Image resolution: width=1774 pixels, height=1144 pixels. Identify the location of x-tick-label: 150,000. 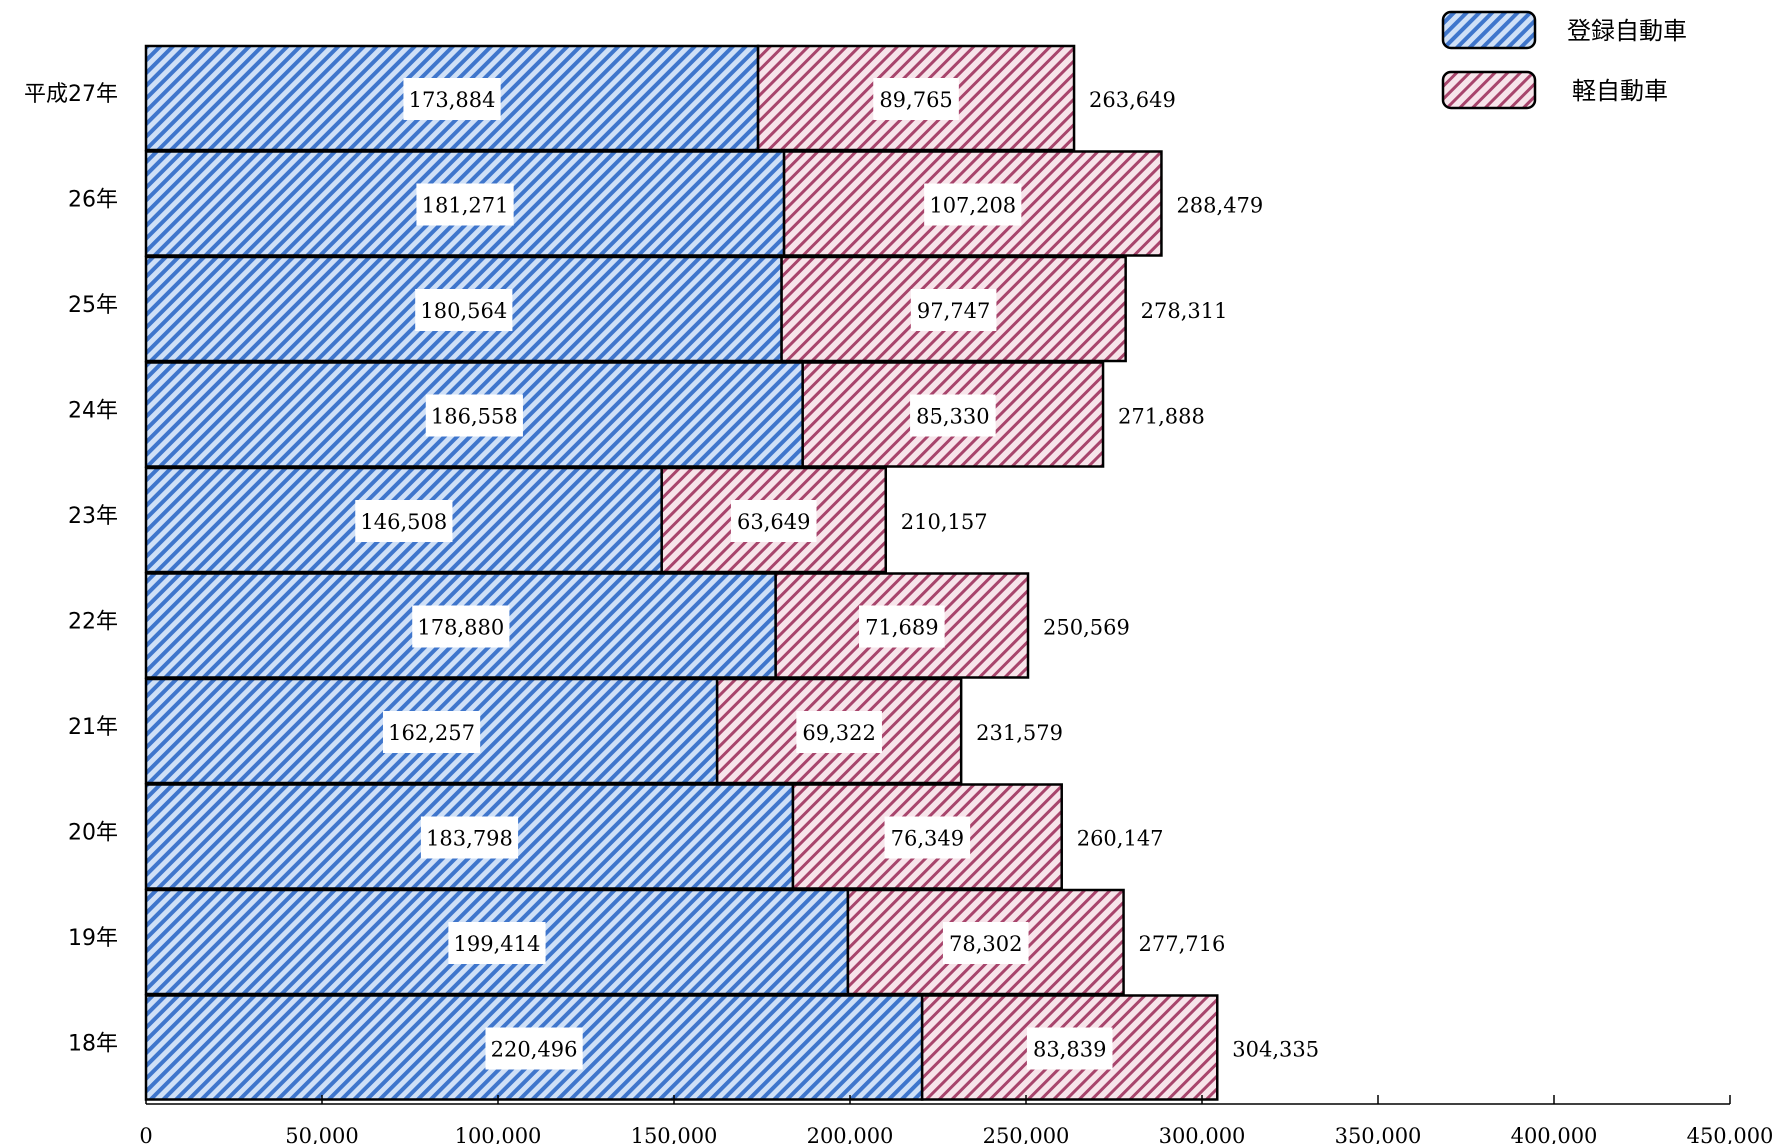
(674, 1134).